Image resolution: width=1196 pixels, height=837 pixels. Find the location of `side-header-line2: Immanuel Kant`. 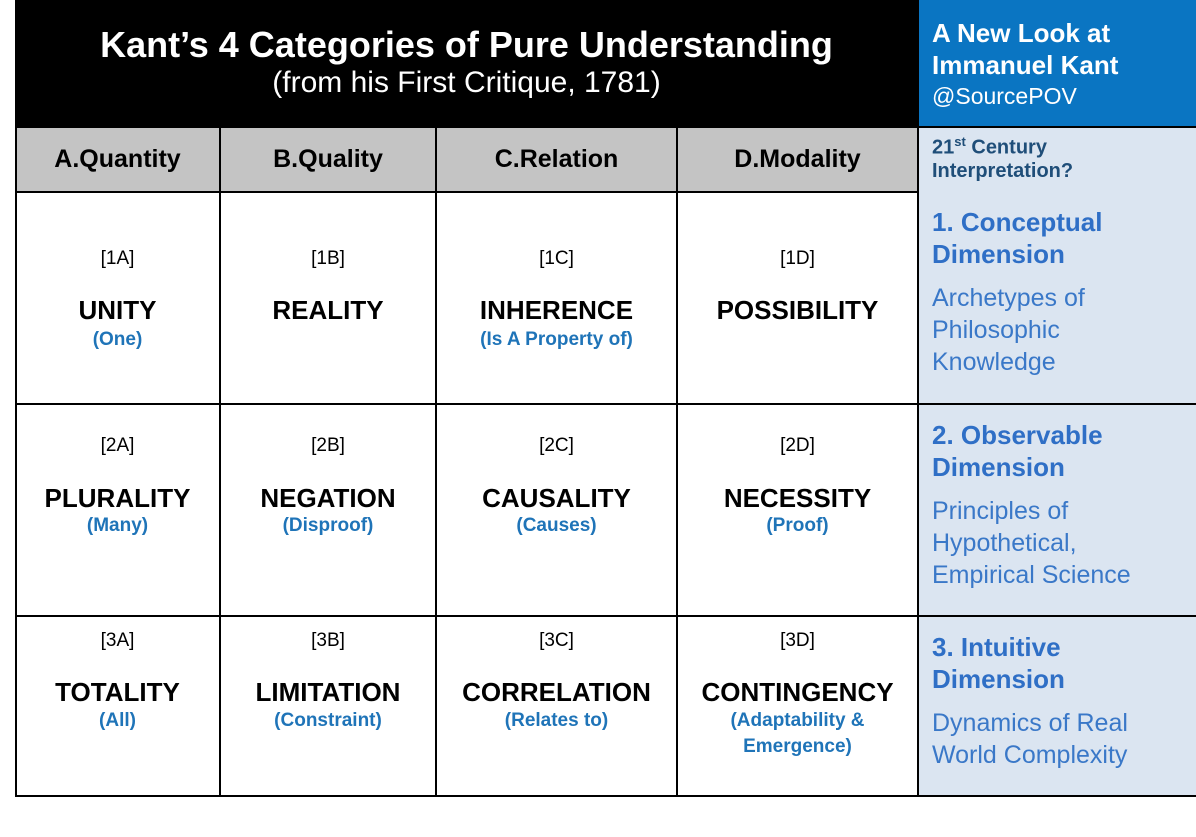

side-header-line2: Immanuel Kant is located at coordinates (1025, 65).